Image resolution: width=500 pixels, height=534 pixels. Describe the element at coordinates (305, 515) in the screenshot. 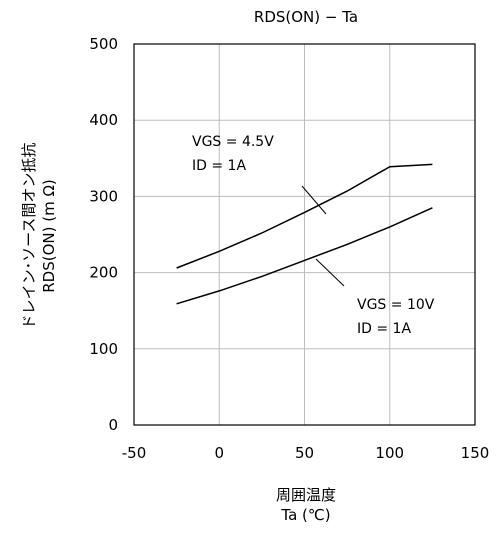

I see `x-axis-label-line2: Ta (℃)` at that location.